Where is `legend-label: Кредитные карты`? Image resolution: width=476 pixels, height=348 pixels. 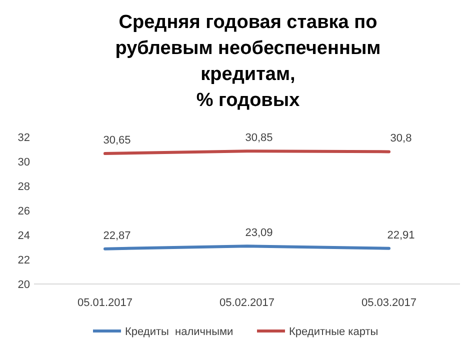
legend-label: Кредитные карты is located at coordinates (333, 332).